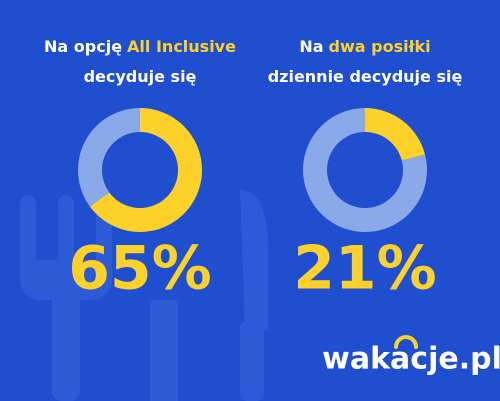  I want to click on chart-title: Na opcję All Inclusive, so click(140, 46).